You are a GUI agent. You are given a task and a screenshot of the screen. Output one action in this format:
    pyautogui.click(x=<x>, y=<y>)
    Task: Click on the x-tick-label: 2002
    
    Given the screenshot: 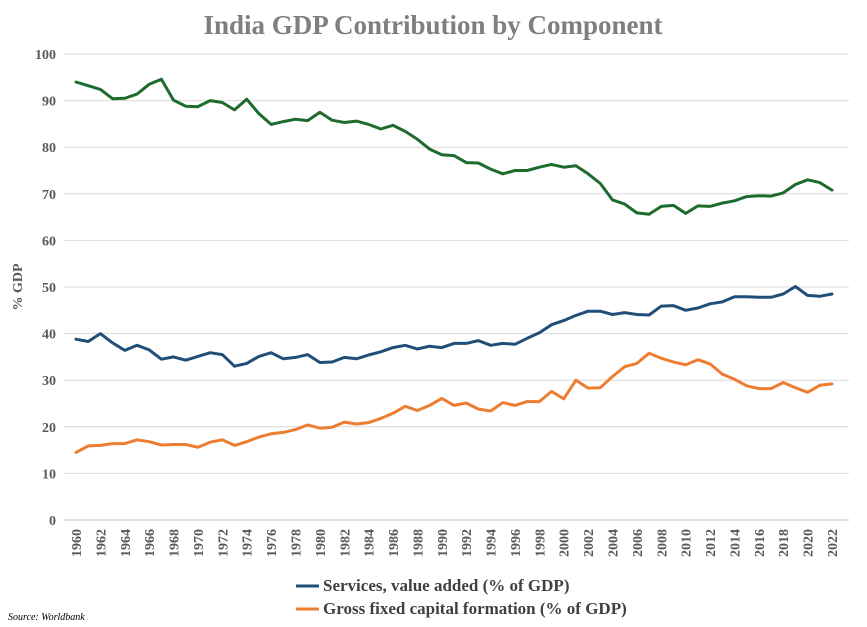 What is the action you would take?
    pyautogui.click(x=589, y=543)
    